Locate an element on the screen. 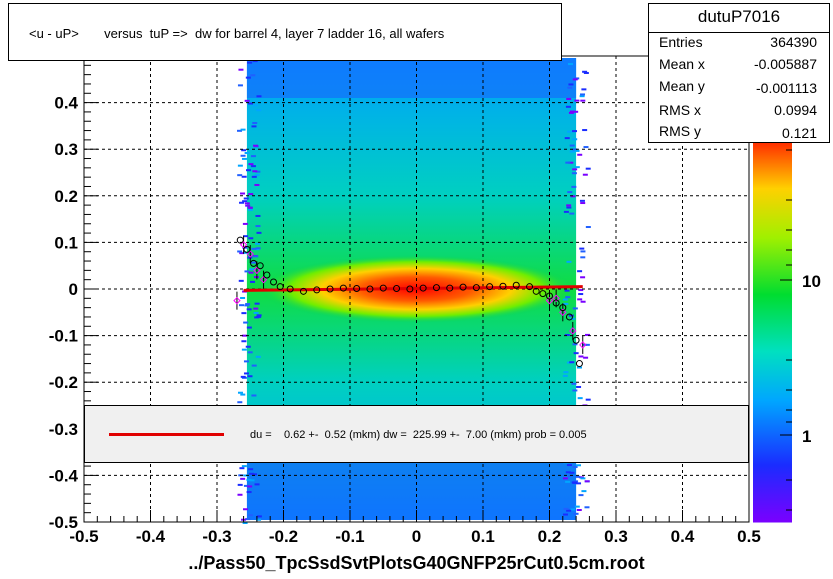 The image size is (833, 579). stat-value-rms-y: 0.121 is located at coordinates (799, 133).